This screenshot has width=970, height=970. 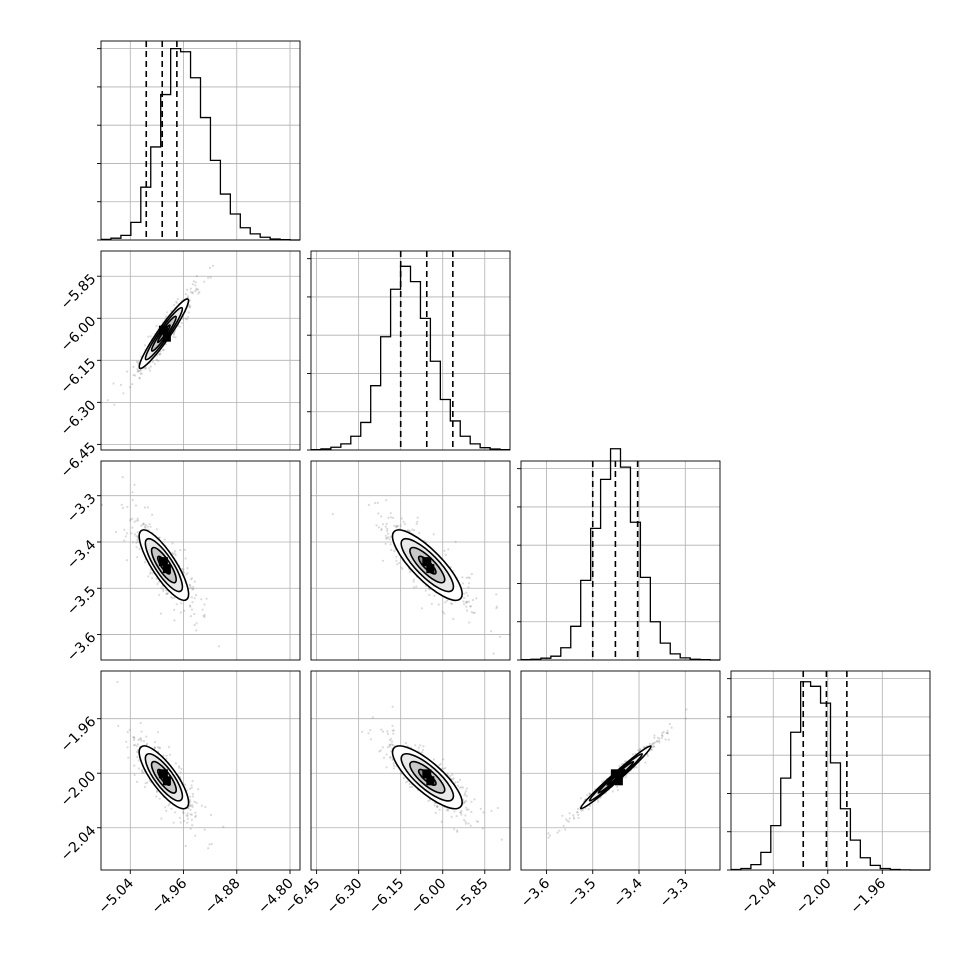 I want to click on x-tick-label-3-2: −1.96, so click(x=868, y=896).